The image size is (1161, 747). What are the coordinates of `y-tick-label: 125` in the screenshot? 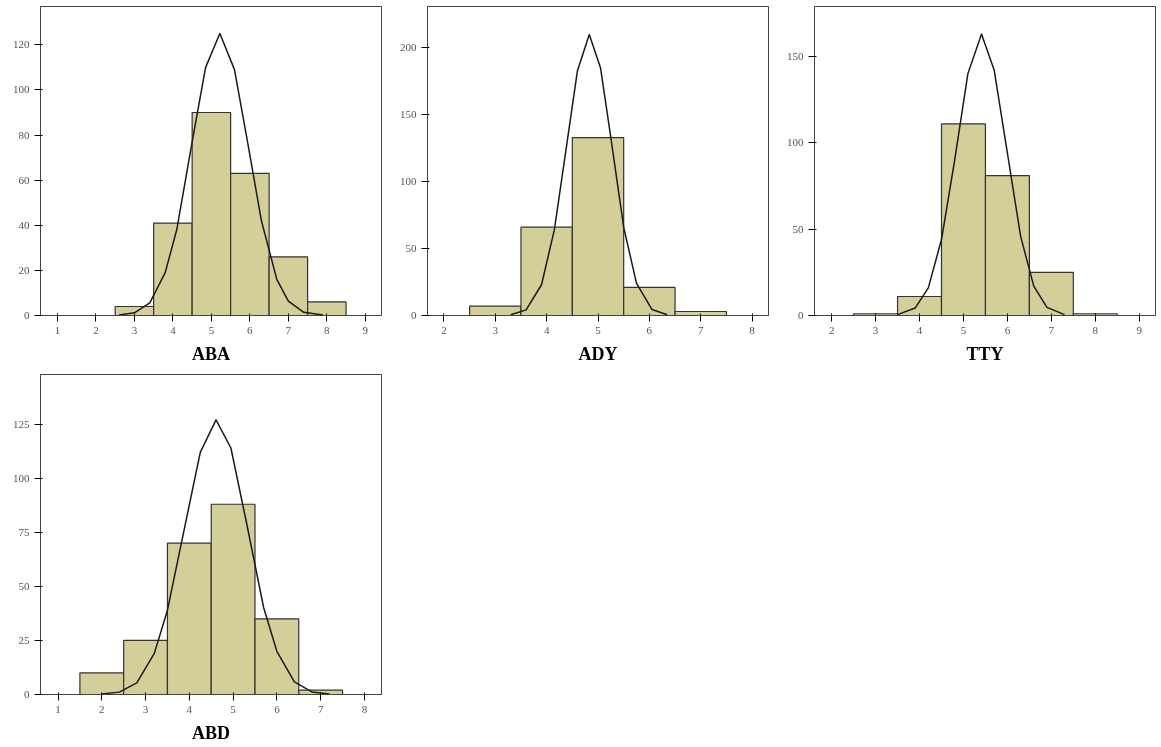 It's located at (21, 423).